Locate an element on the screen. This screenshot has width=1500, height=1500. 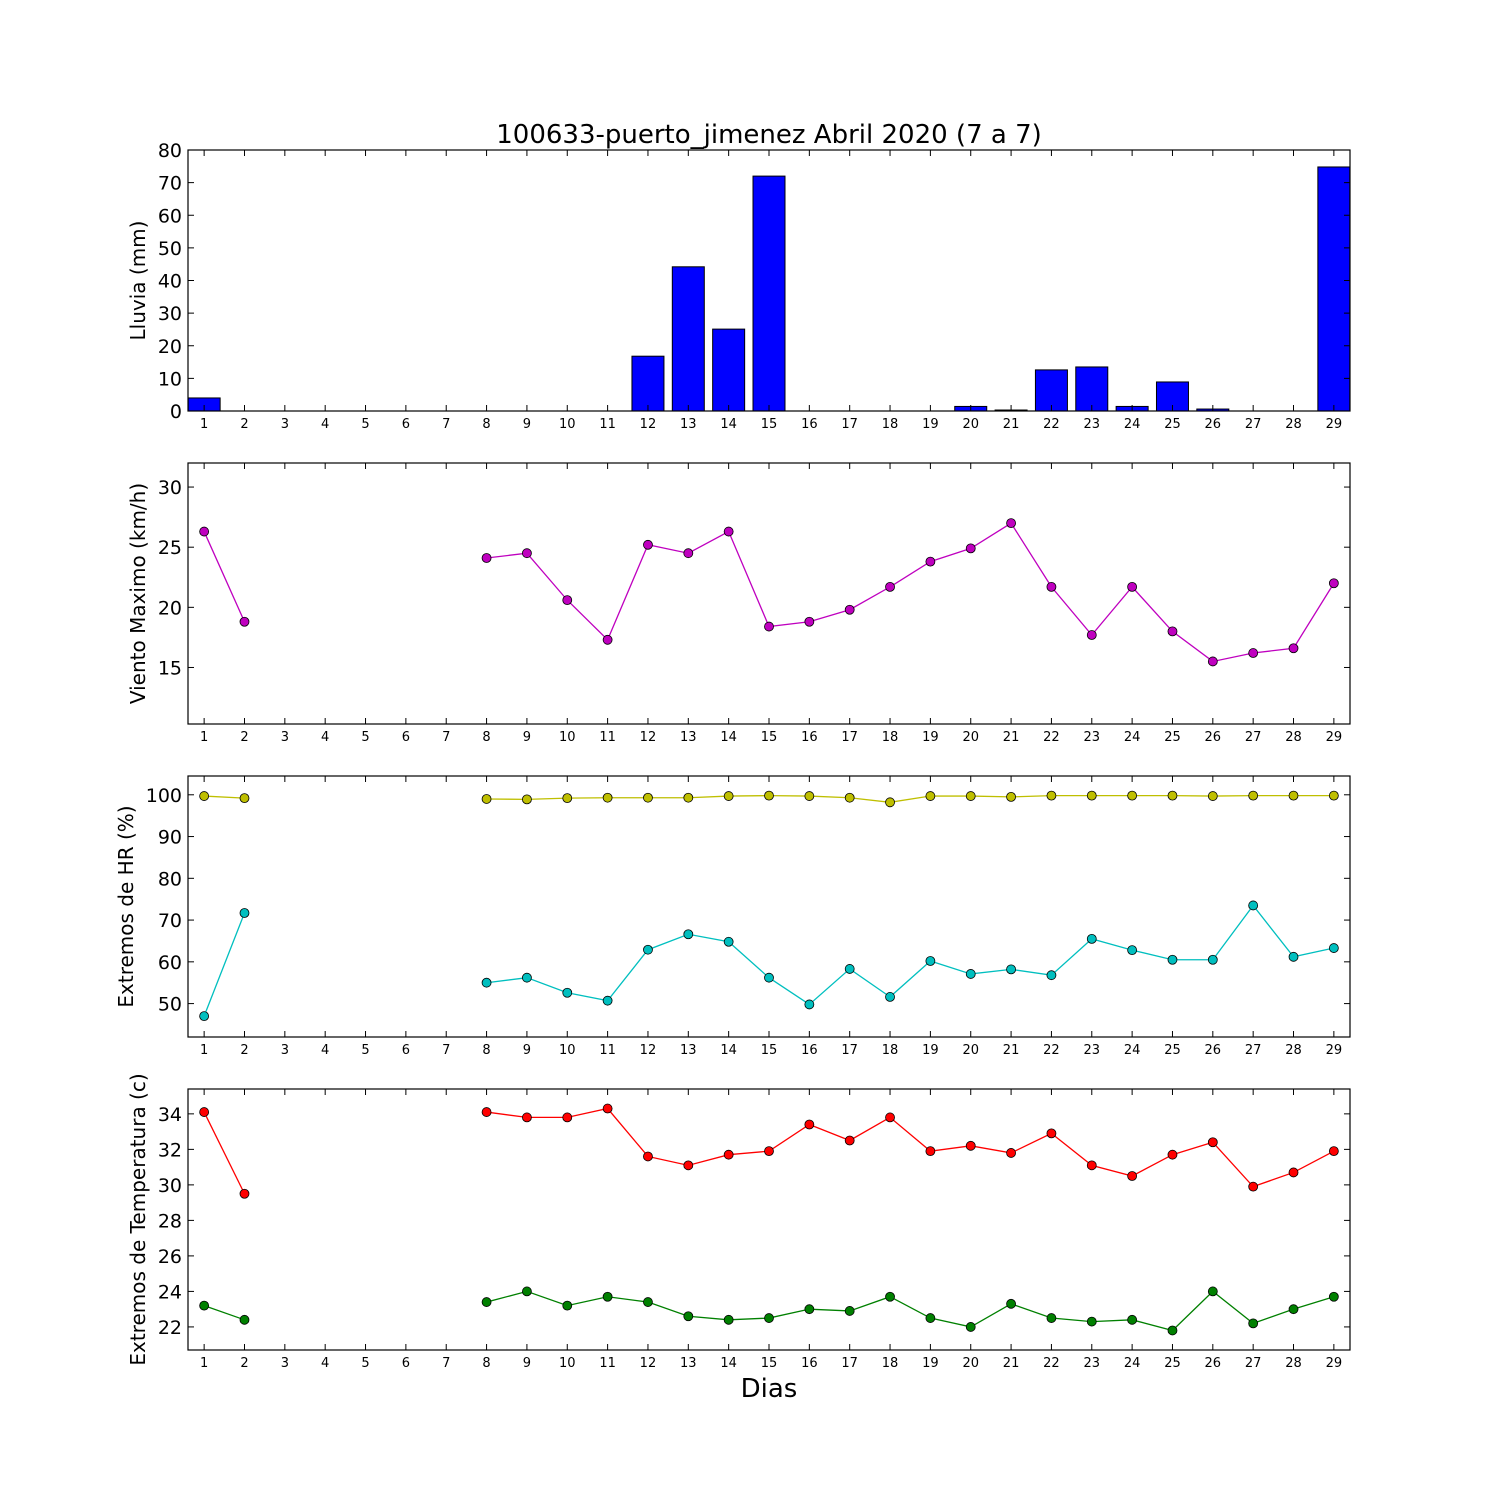
panel-3-xtick-label-6: 6 is located at coordinates (406, 1050).